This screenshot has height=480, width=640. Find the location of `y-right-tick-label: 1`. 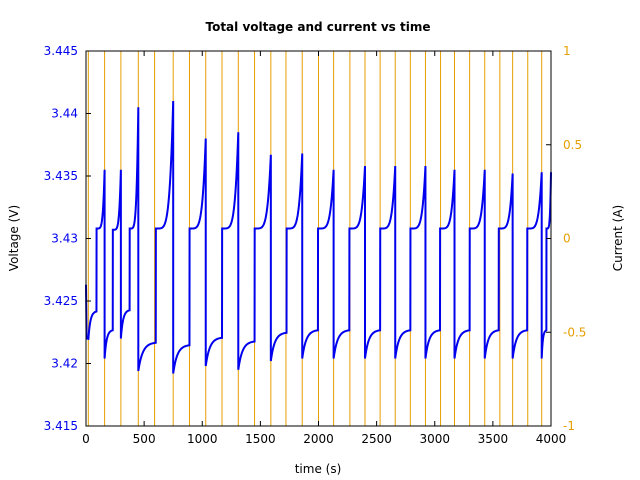

y-right-tick-label: 1 is located at coordinates (567, 51).